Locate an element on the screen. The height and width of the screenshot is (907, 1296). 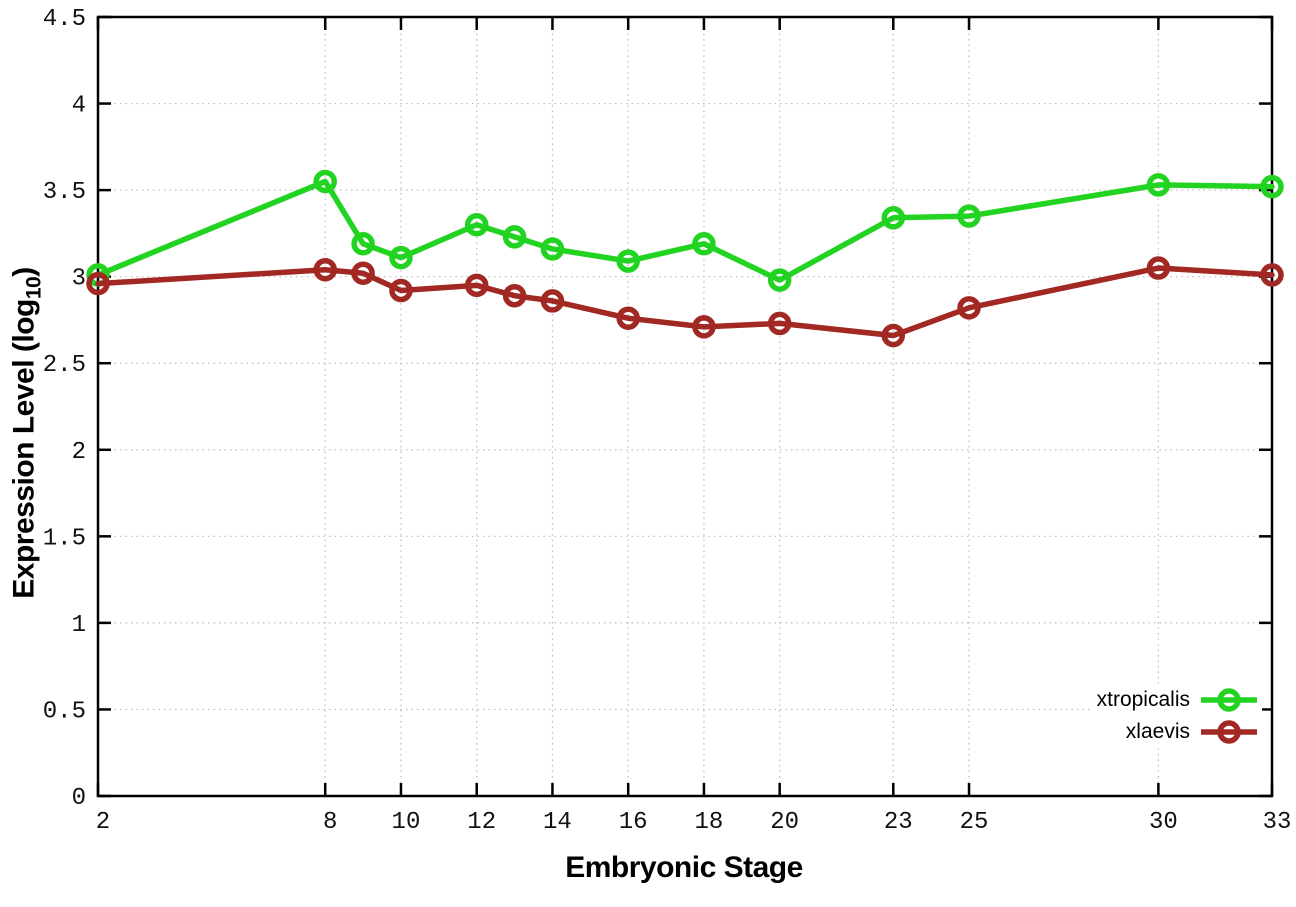
x-tick-label: 23 is located at coordinates (898, 822).